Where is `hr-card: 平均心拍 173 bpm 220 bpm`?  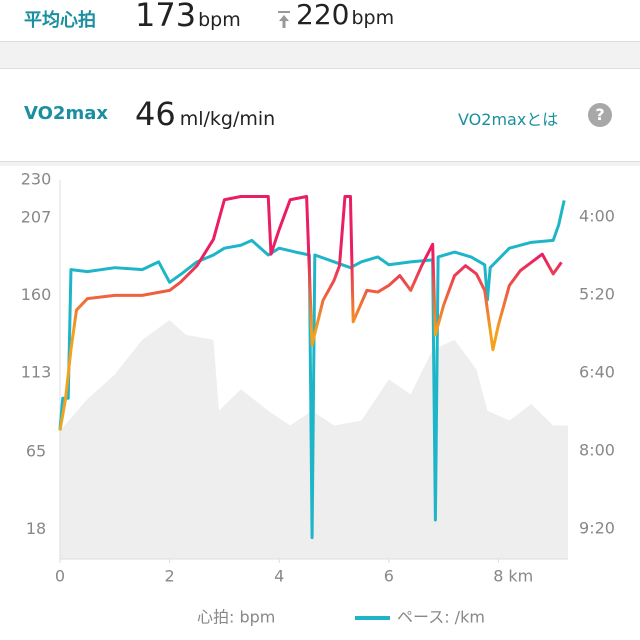
hr-card: 平均心拍 173 bpm 220 bpm is located at coordinates (320, 21).